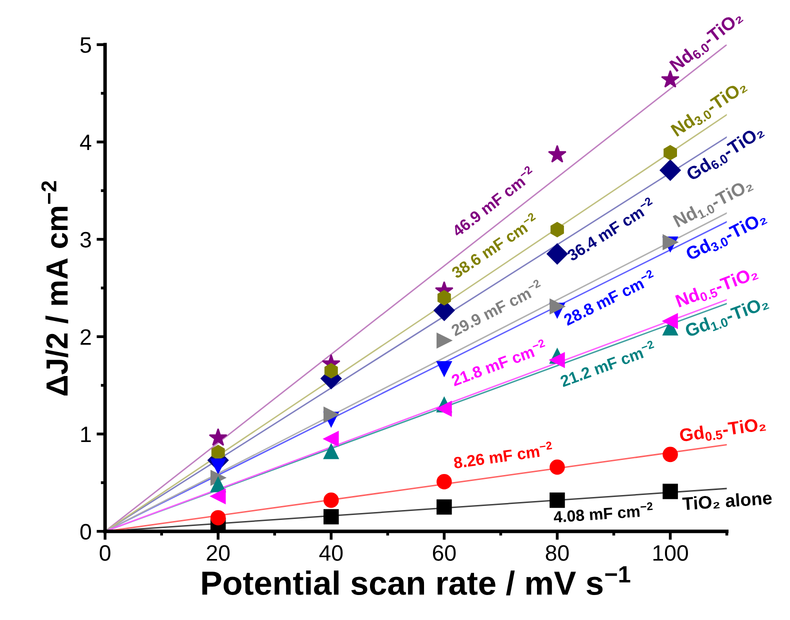 The width and height of the screenshot is (790, 620). I want to click on annotation: 8.26 mF cm$^{−2}$, so click(503, 455).